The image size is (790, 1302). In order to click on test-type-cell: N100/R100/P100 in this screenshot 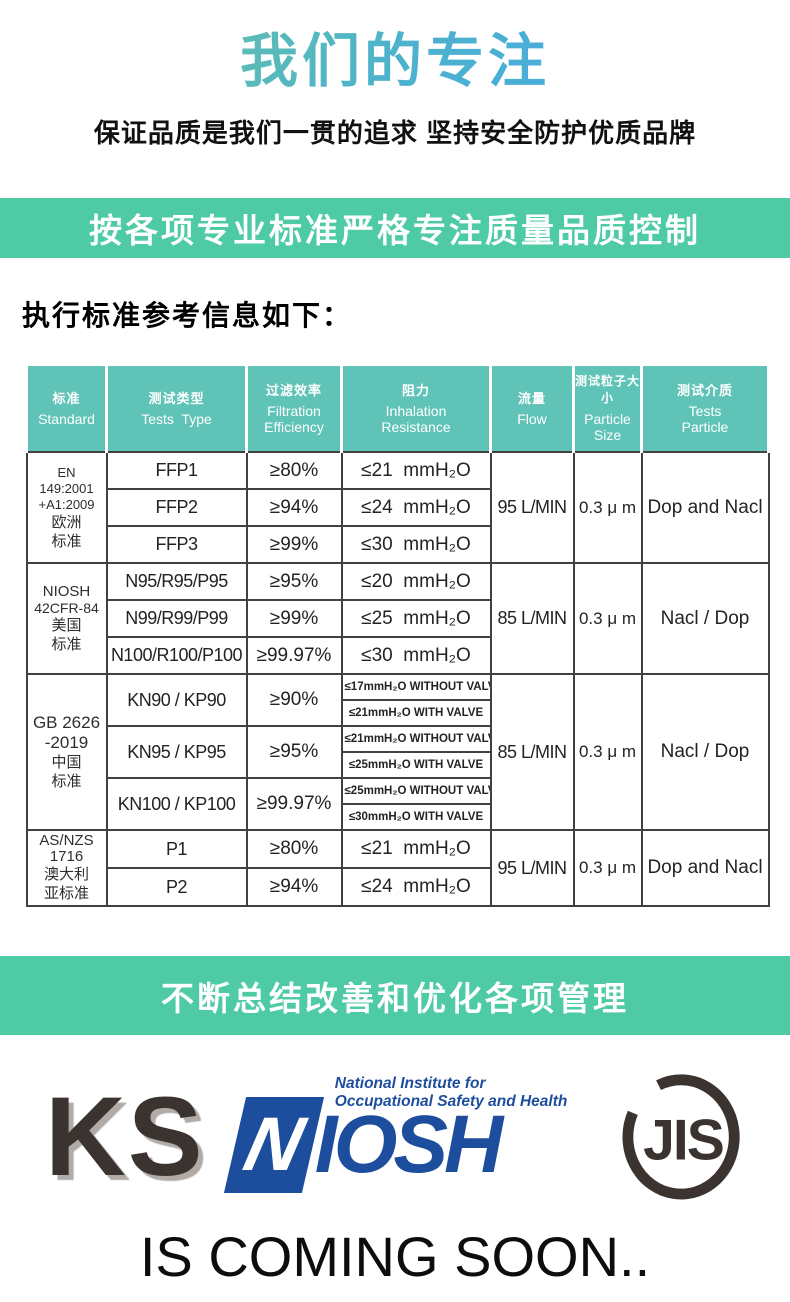, I will do `click(176, 655)`.